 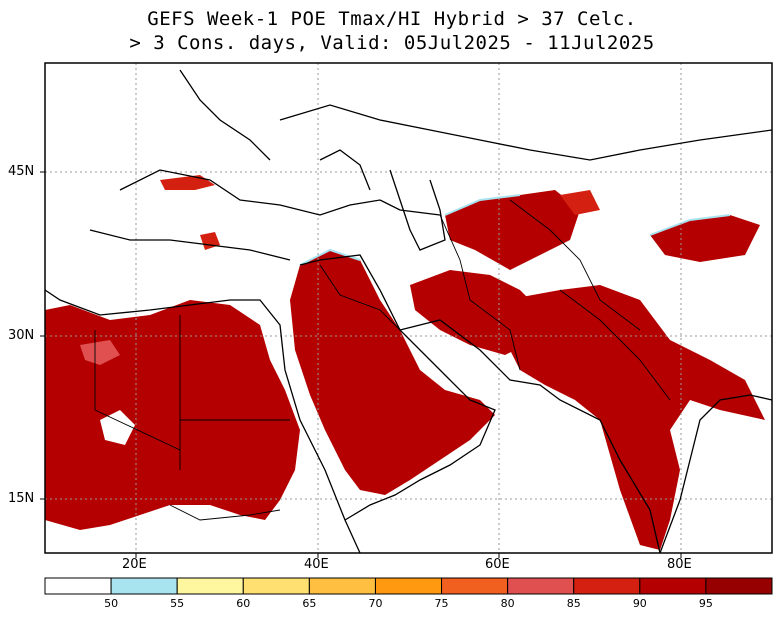 I want to click on legend-label: 65, so click(x=309, y=603).